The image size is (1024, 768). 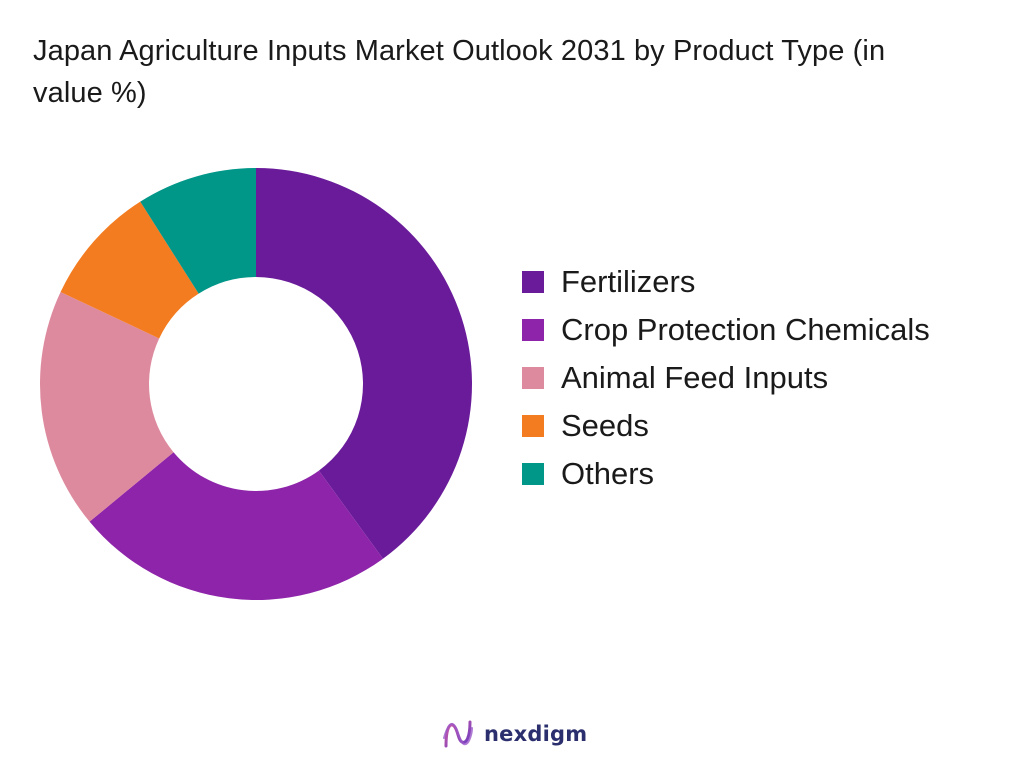 I want to click on legend-item-fertilizers: Fertilizers, so click(x=772, y=282).